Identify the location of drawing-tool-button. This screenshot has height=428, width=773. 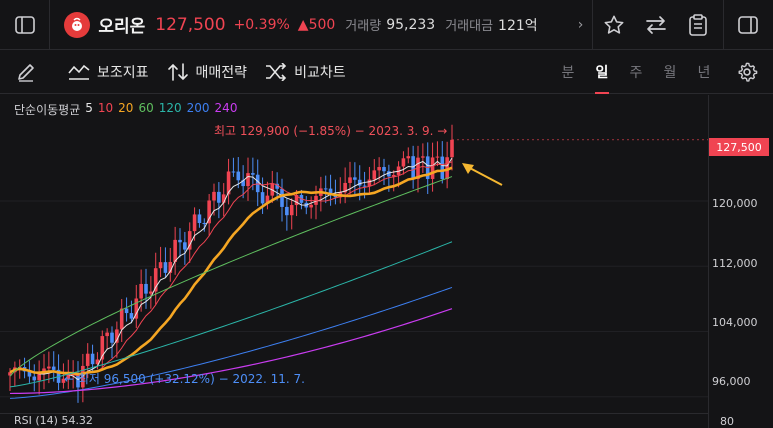
(26, 72).